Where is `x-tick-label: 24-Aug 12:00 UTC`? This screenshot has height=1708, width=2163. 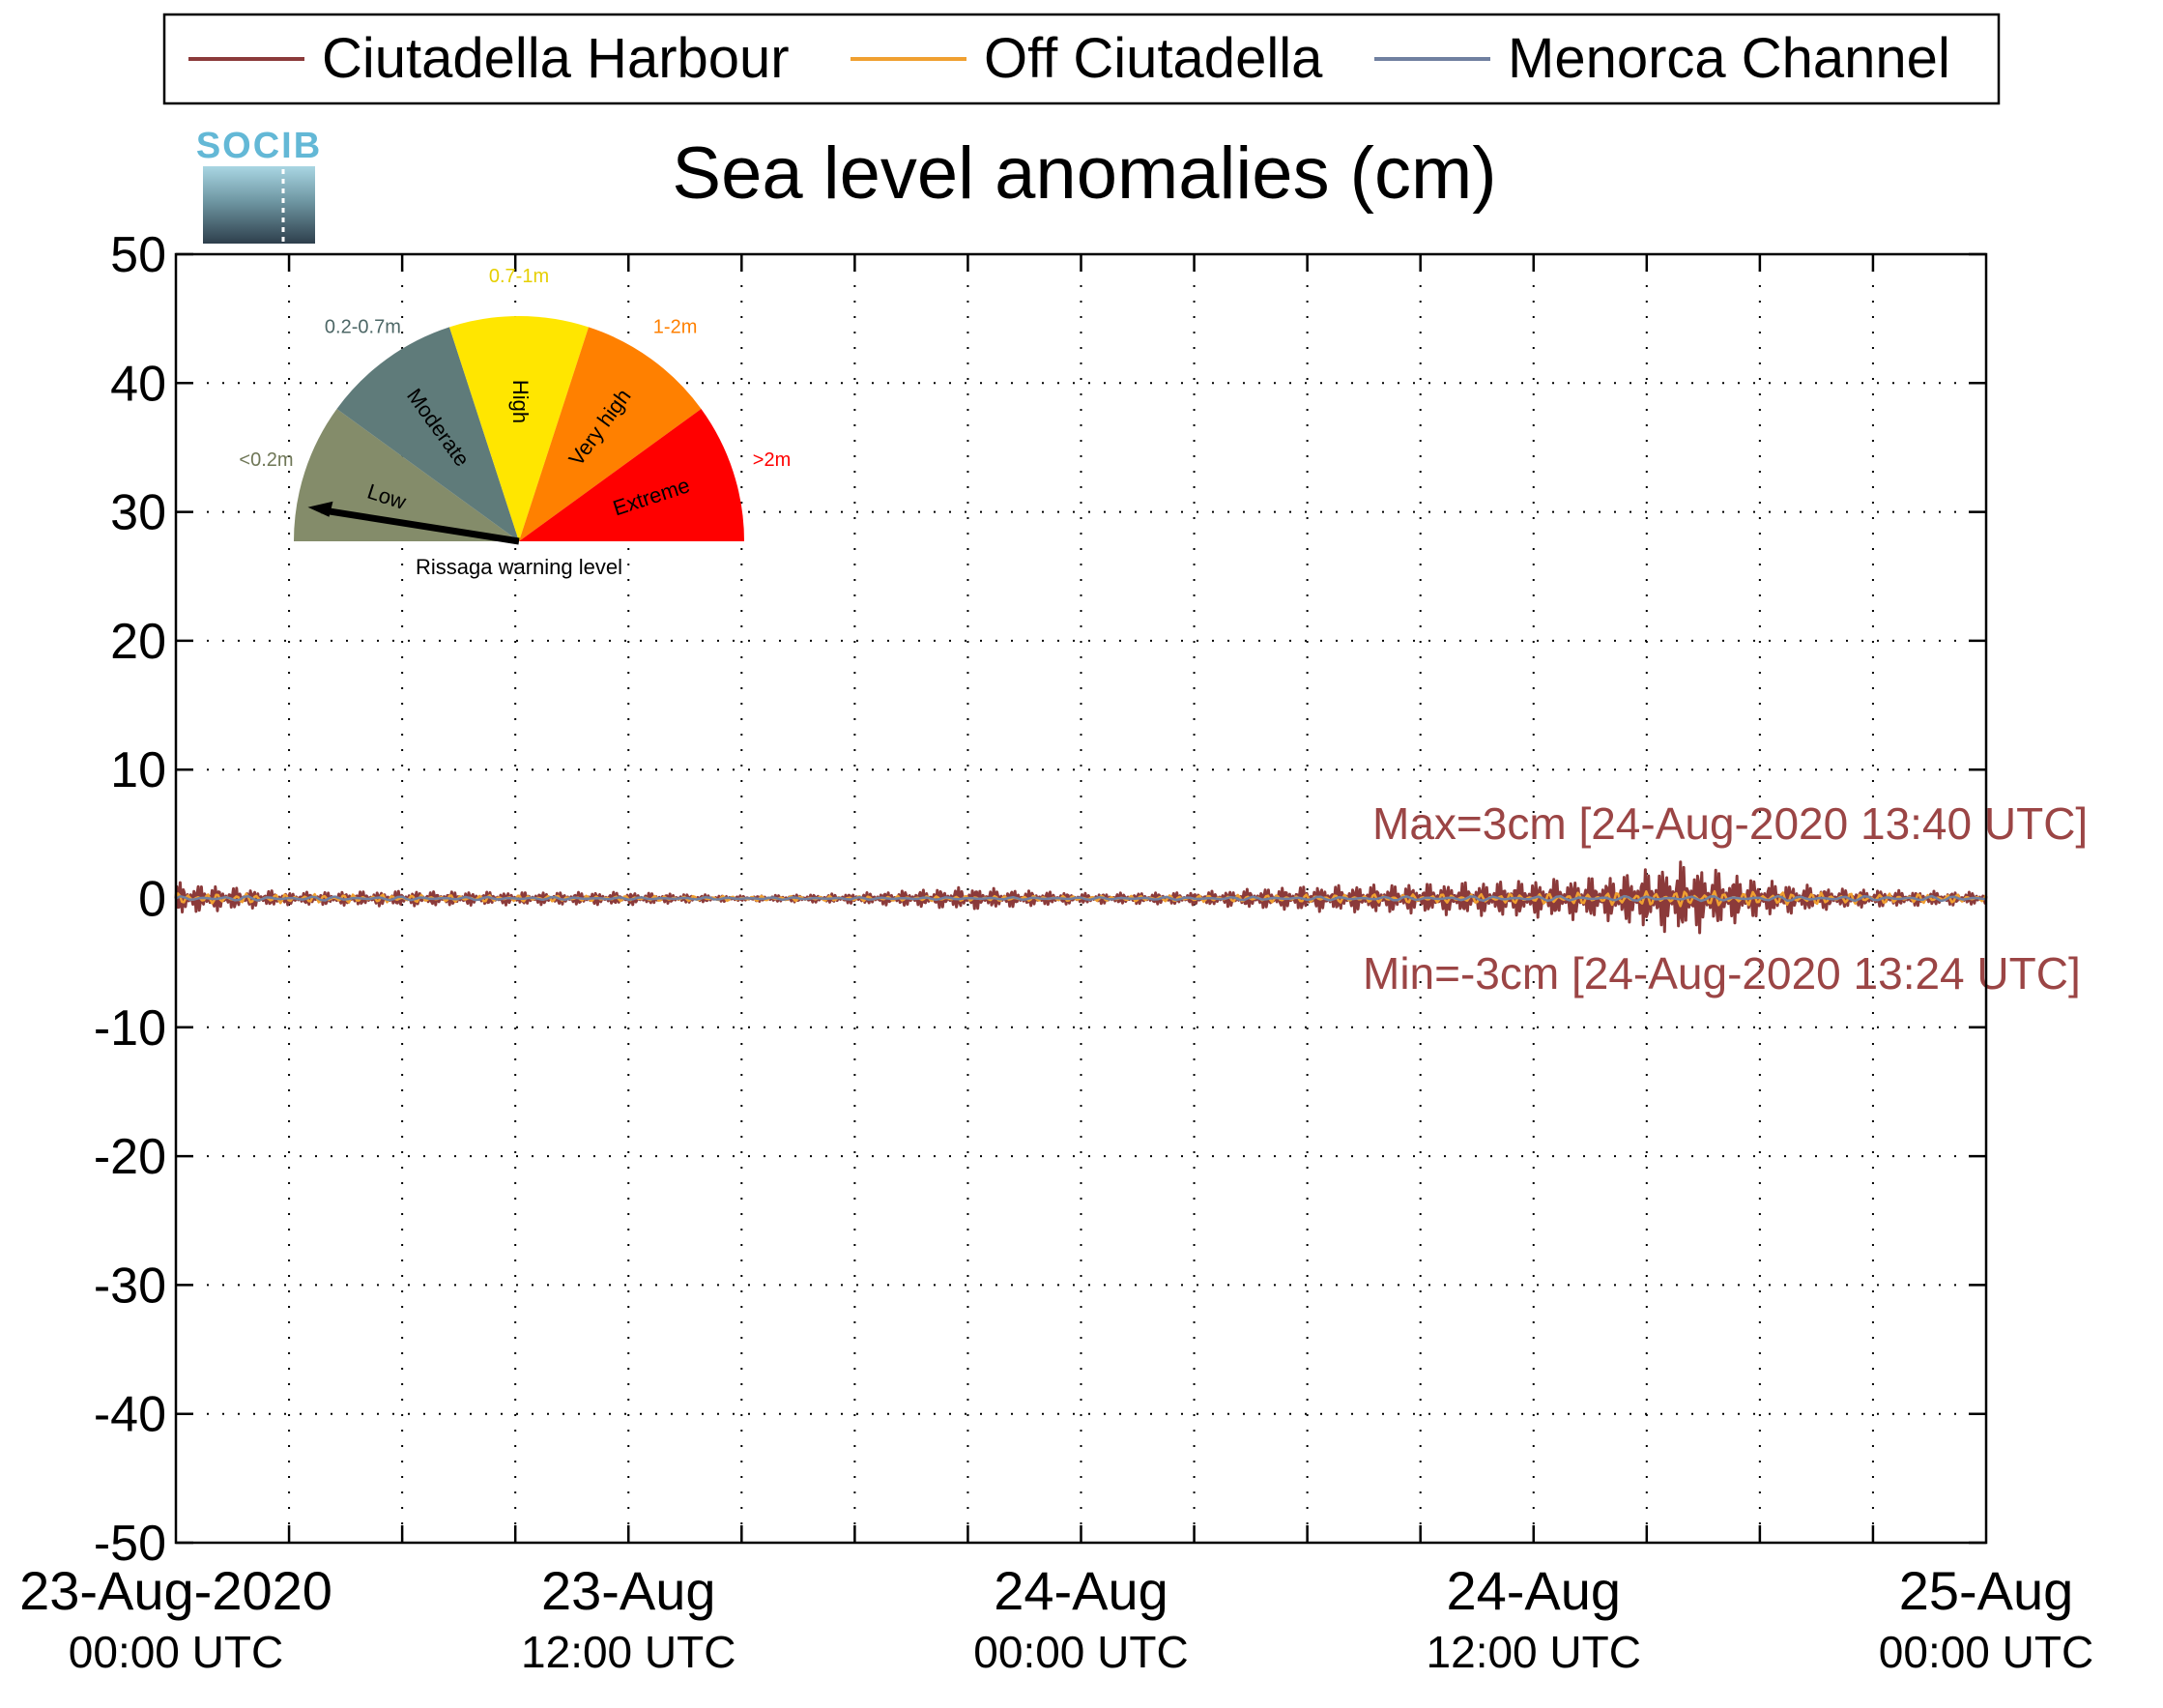
x-tick-label: 24-Aug 12:00 UTC is located at coordinates (1534, 1618).